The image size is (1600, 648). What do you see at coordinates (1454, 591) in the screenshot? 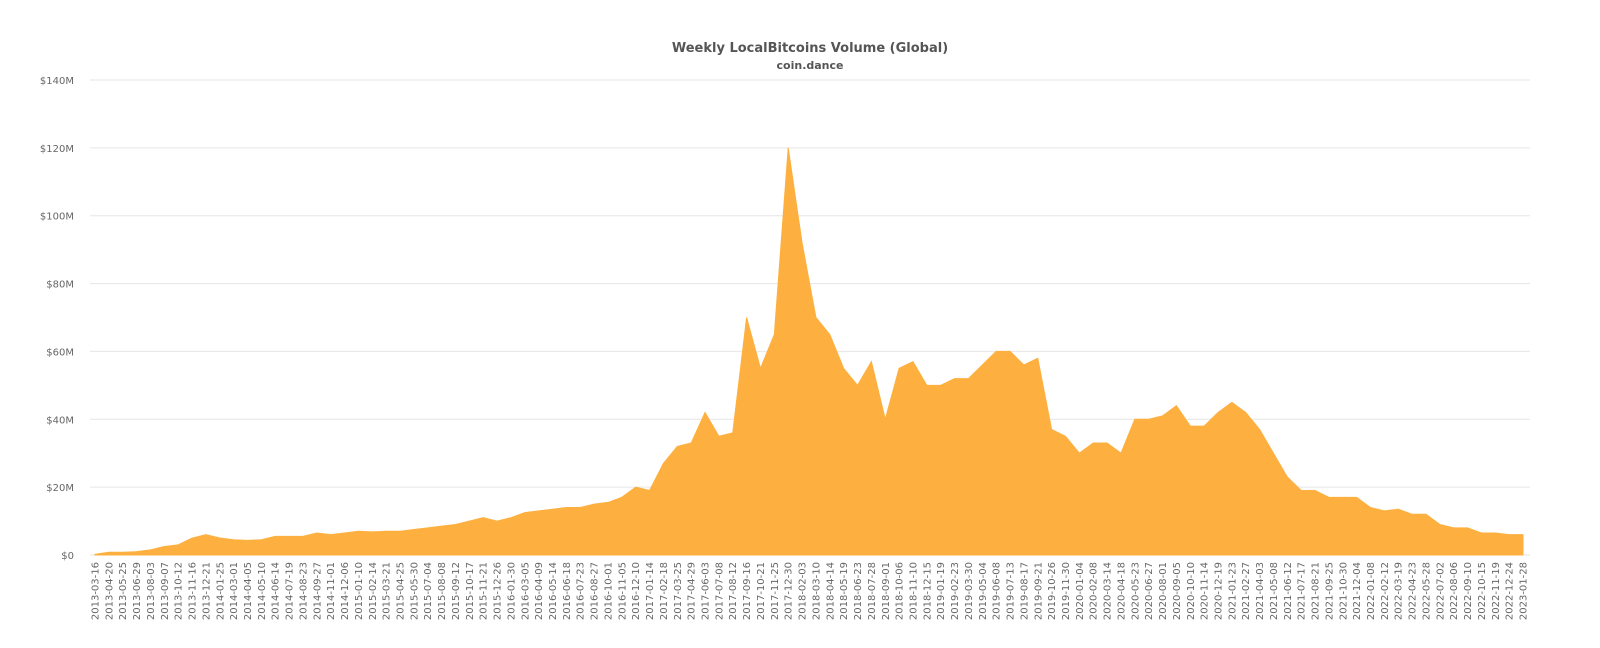
I see `x-tick-label: 2022-08-06` at bounding box center [1454, 591].